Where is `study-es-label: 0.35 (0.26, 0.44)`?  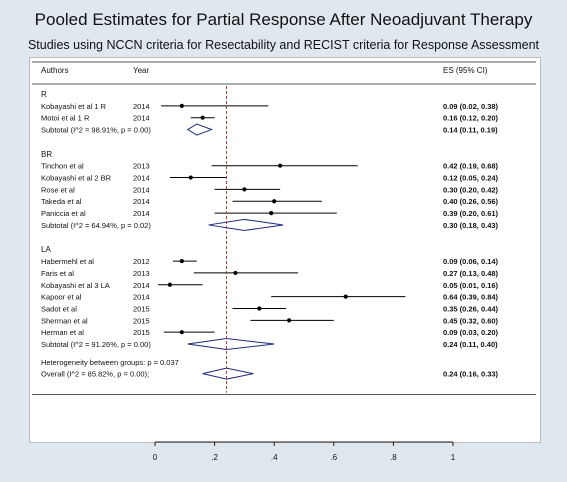 study-es-label: 0.35 (0.26, 0.44) is located at coordinates (471, 308).